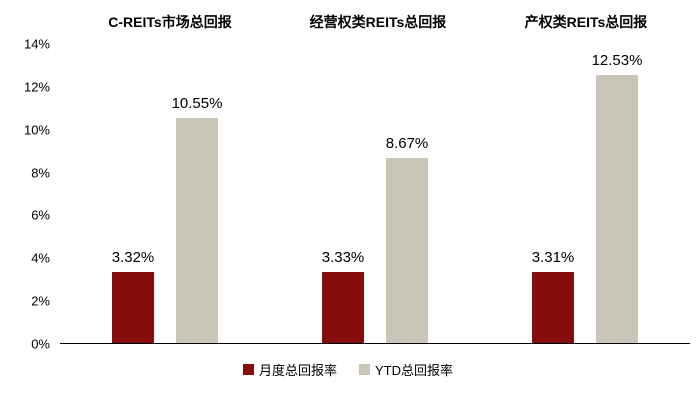  What do you see at coordinates (343, 193) in the screenshot?
I see `bar-wrap: 3.33%` at bounding box center [343, 193].